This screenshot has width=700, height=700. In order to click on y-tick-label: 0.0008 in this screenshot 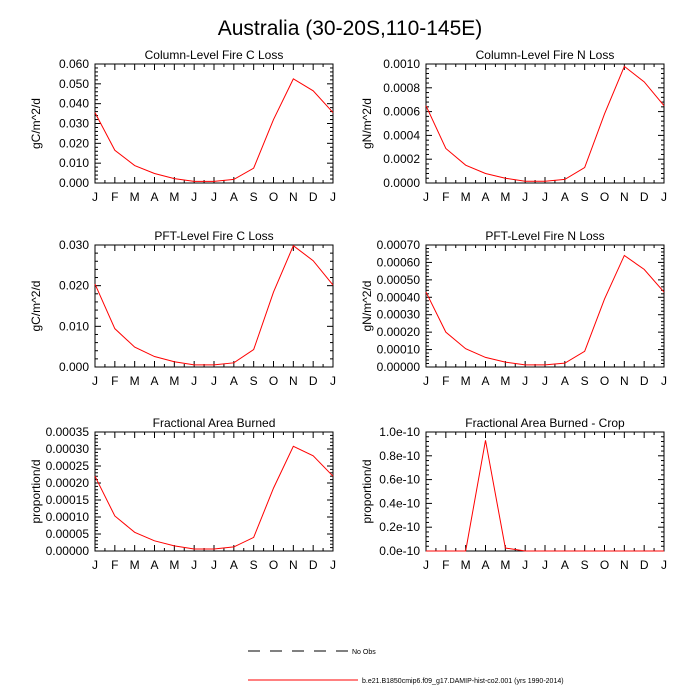, I will do `click(401, 88)`.